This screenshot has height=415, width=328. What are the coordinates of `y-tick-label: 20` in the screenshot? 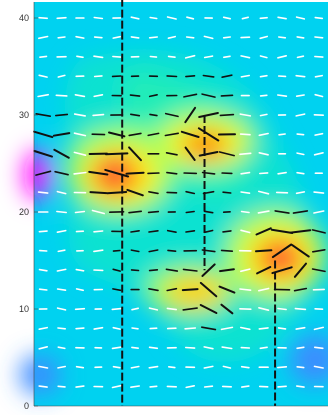 It's located at (24, 212).